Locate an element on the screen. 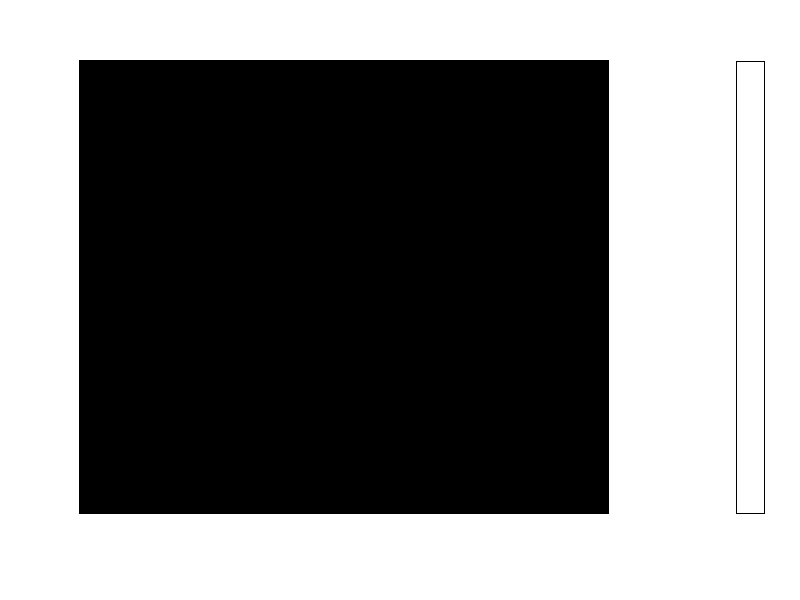 The height and width of the screenshot is (600, 800). colorbar-gradient is located at coordinates (750, 287).